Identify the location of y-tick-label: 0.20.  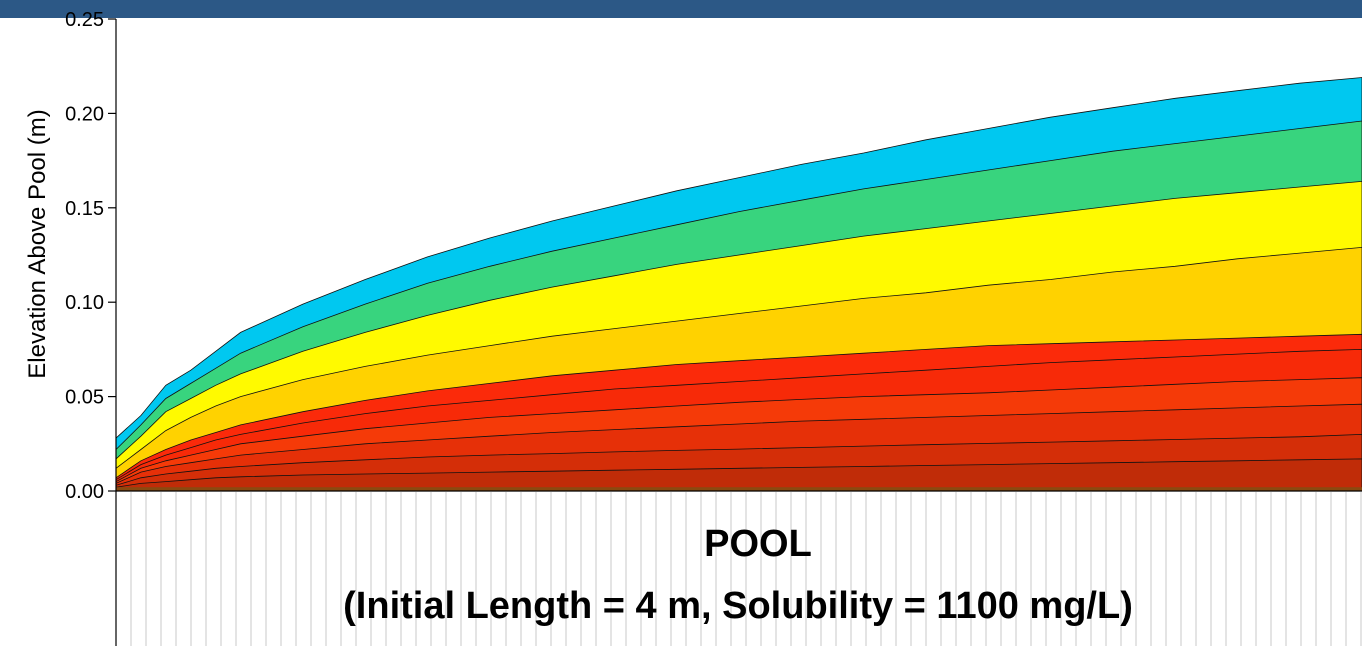
(84, 114).